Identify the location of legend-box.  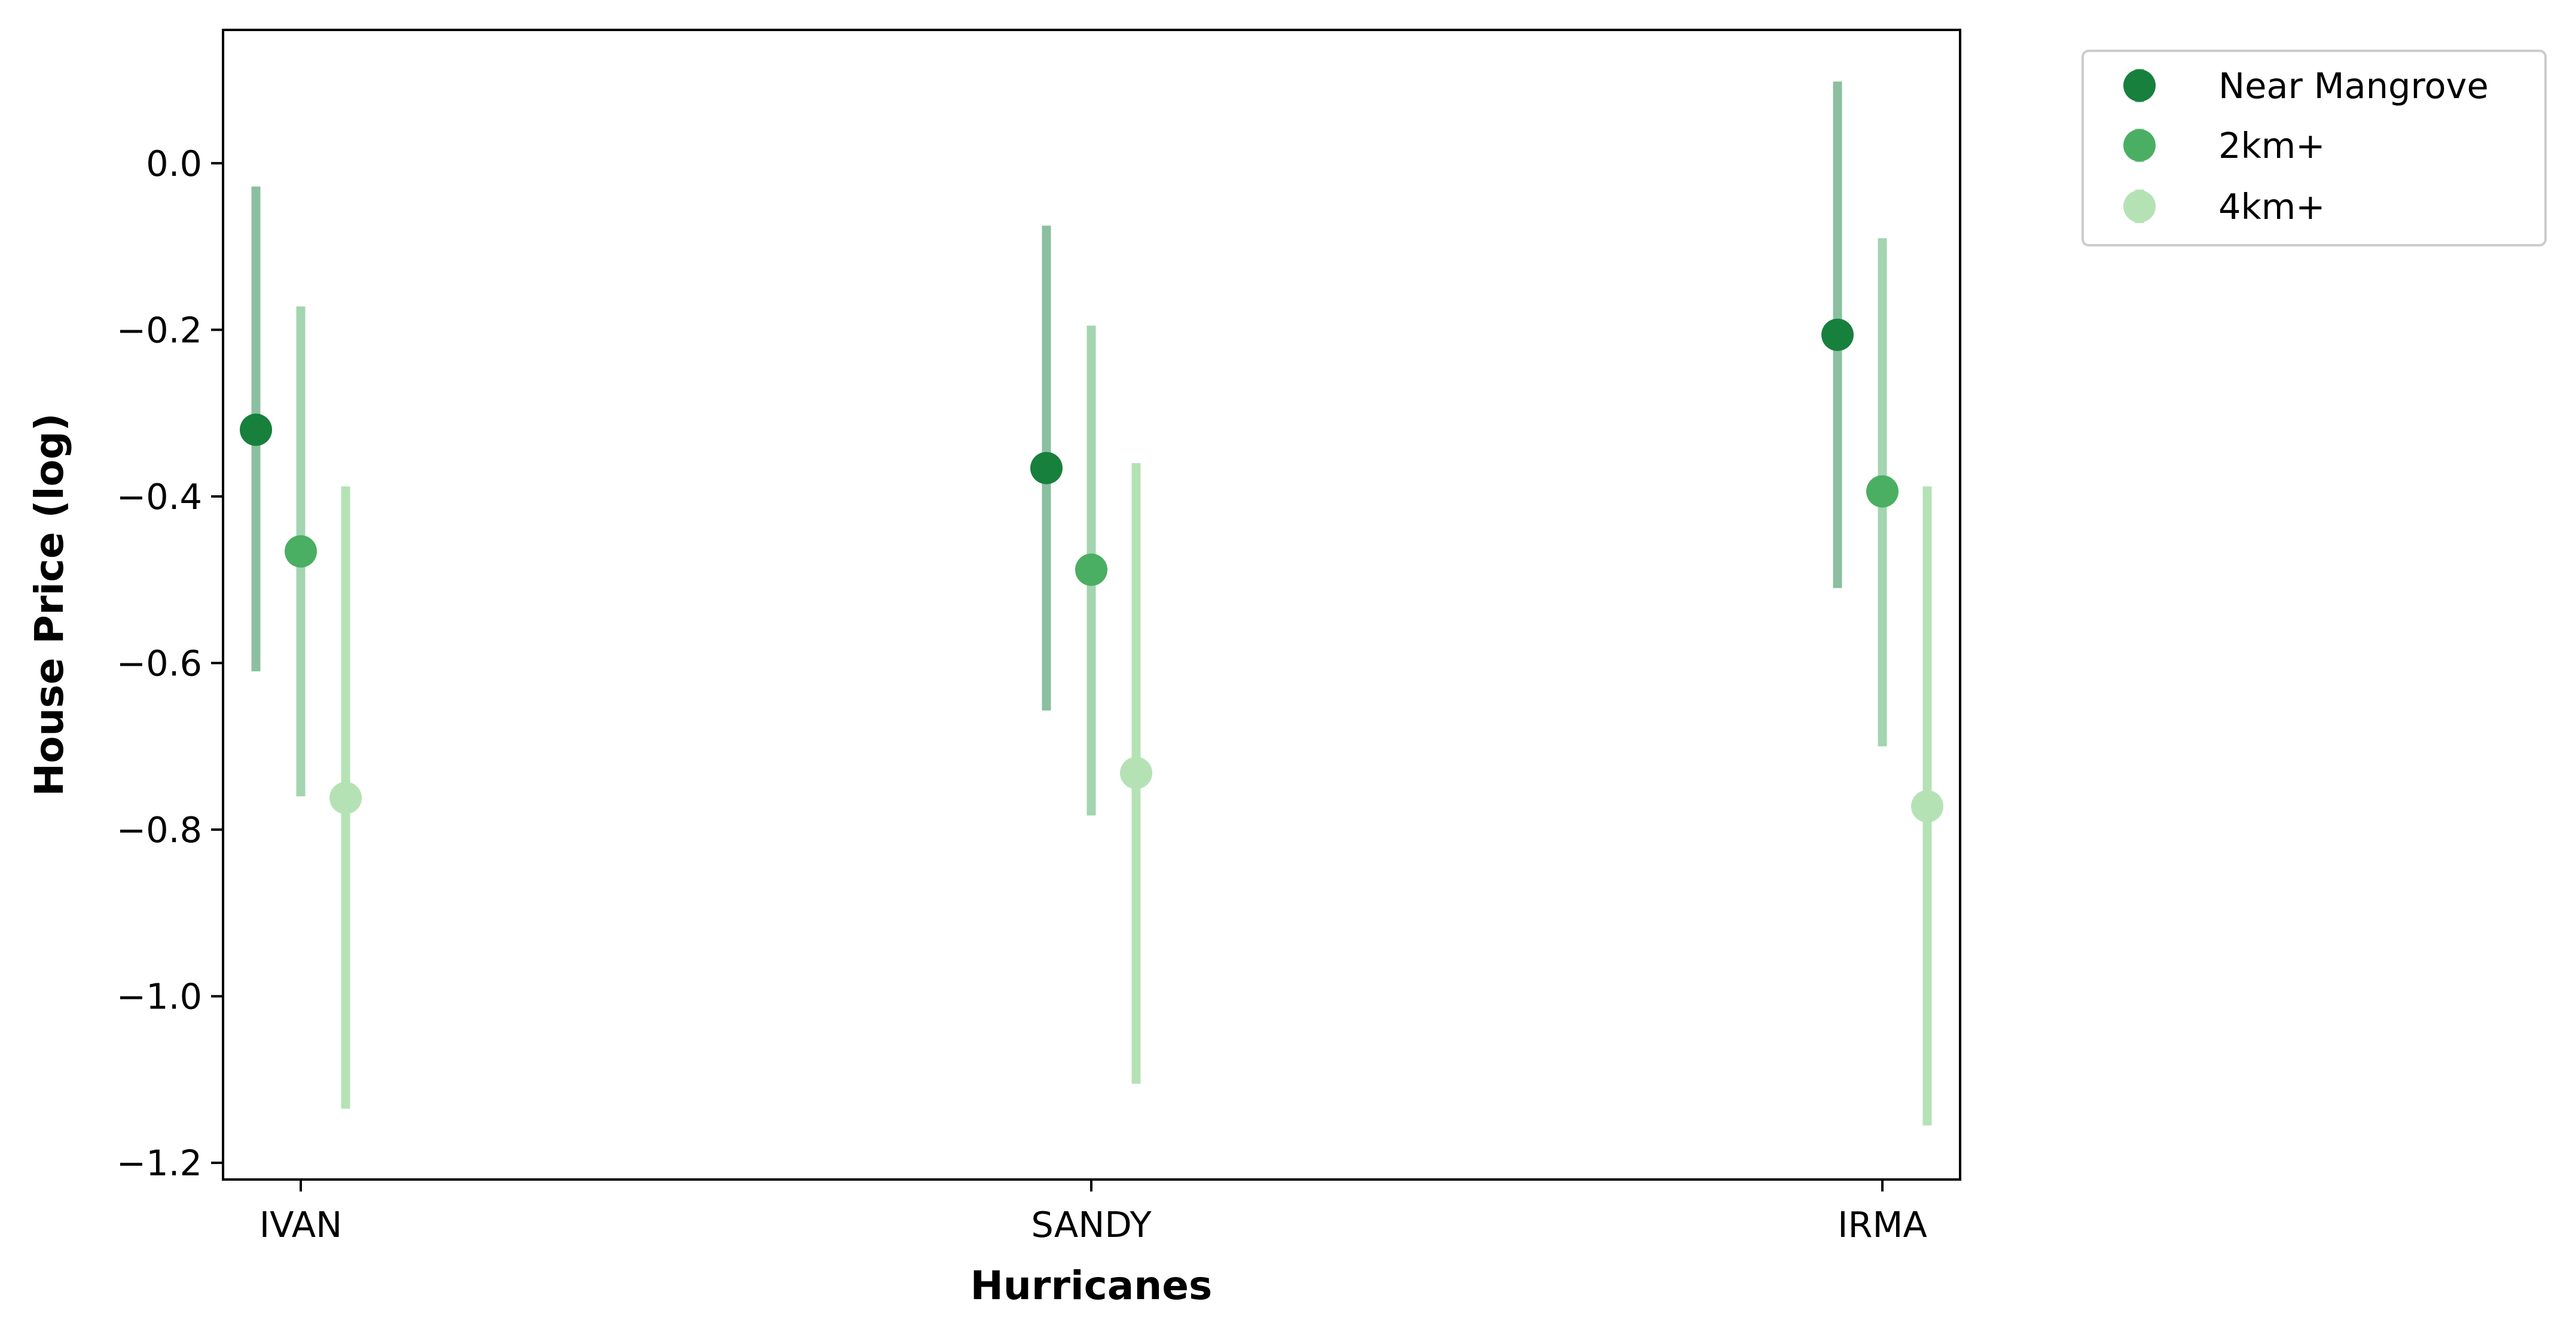
(2314, 148).